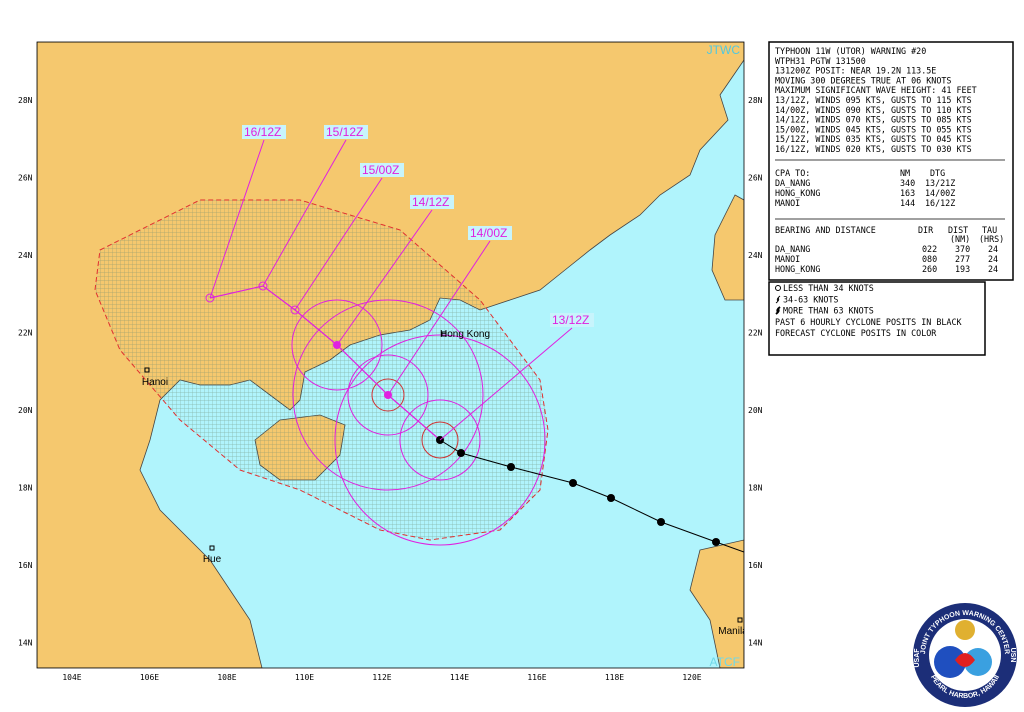  I want to click on cpa-cell: 144, so click(907, 203).